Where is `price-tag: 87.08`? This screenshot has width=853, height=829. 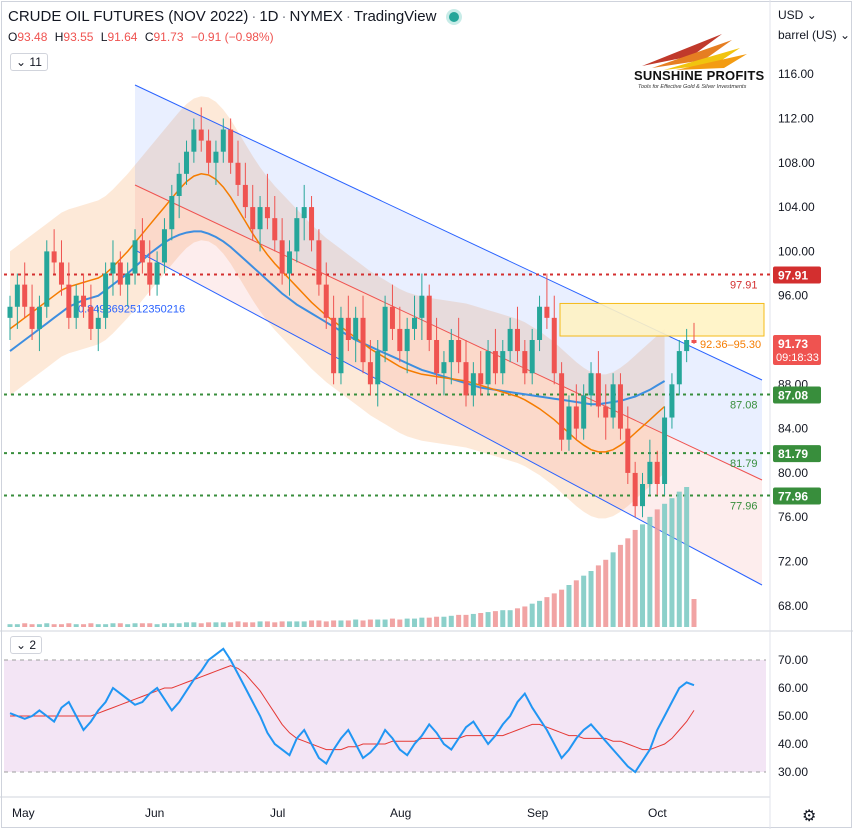
price-tag: 87.08 is located at coordinates (797, 395).